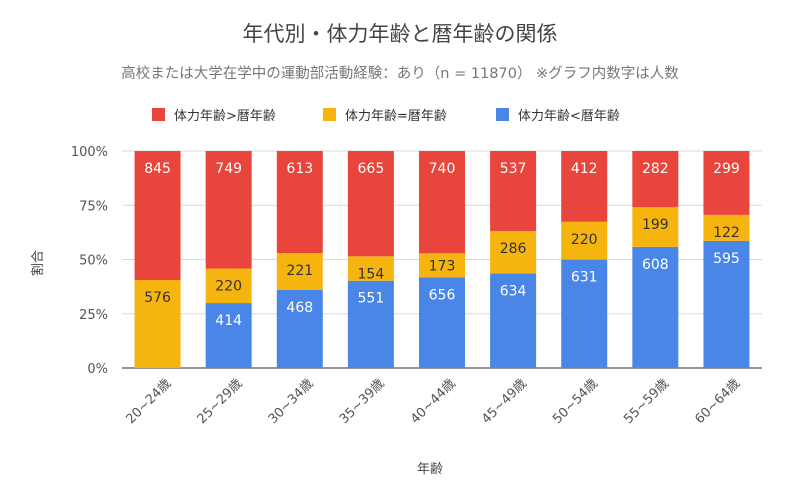 Image resolution: width=800 pixels, height=498 pixels. What do you see at coordinates (89, 152) in the screenshot?
I see `y-tick-label: 100%` at bounding box center [89, 152].